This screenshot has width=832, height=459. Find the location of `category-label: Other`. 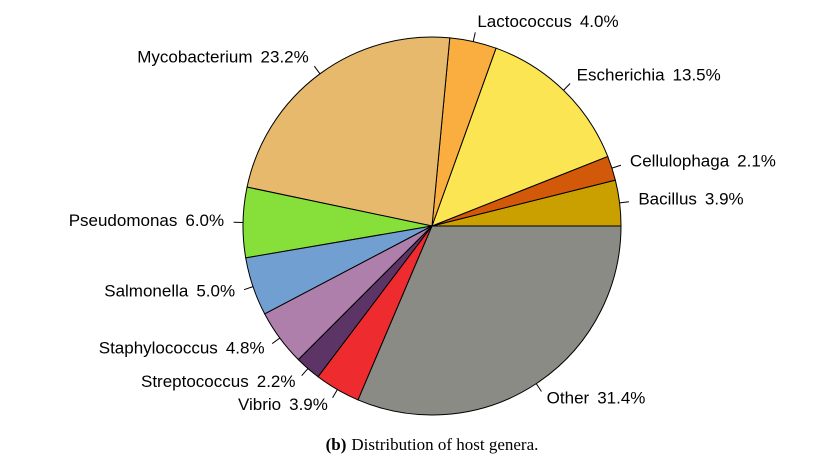

category-label: Other is located at coordinates (568, 398).